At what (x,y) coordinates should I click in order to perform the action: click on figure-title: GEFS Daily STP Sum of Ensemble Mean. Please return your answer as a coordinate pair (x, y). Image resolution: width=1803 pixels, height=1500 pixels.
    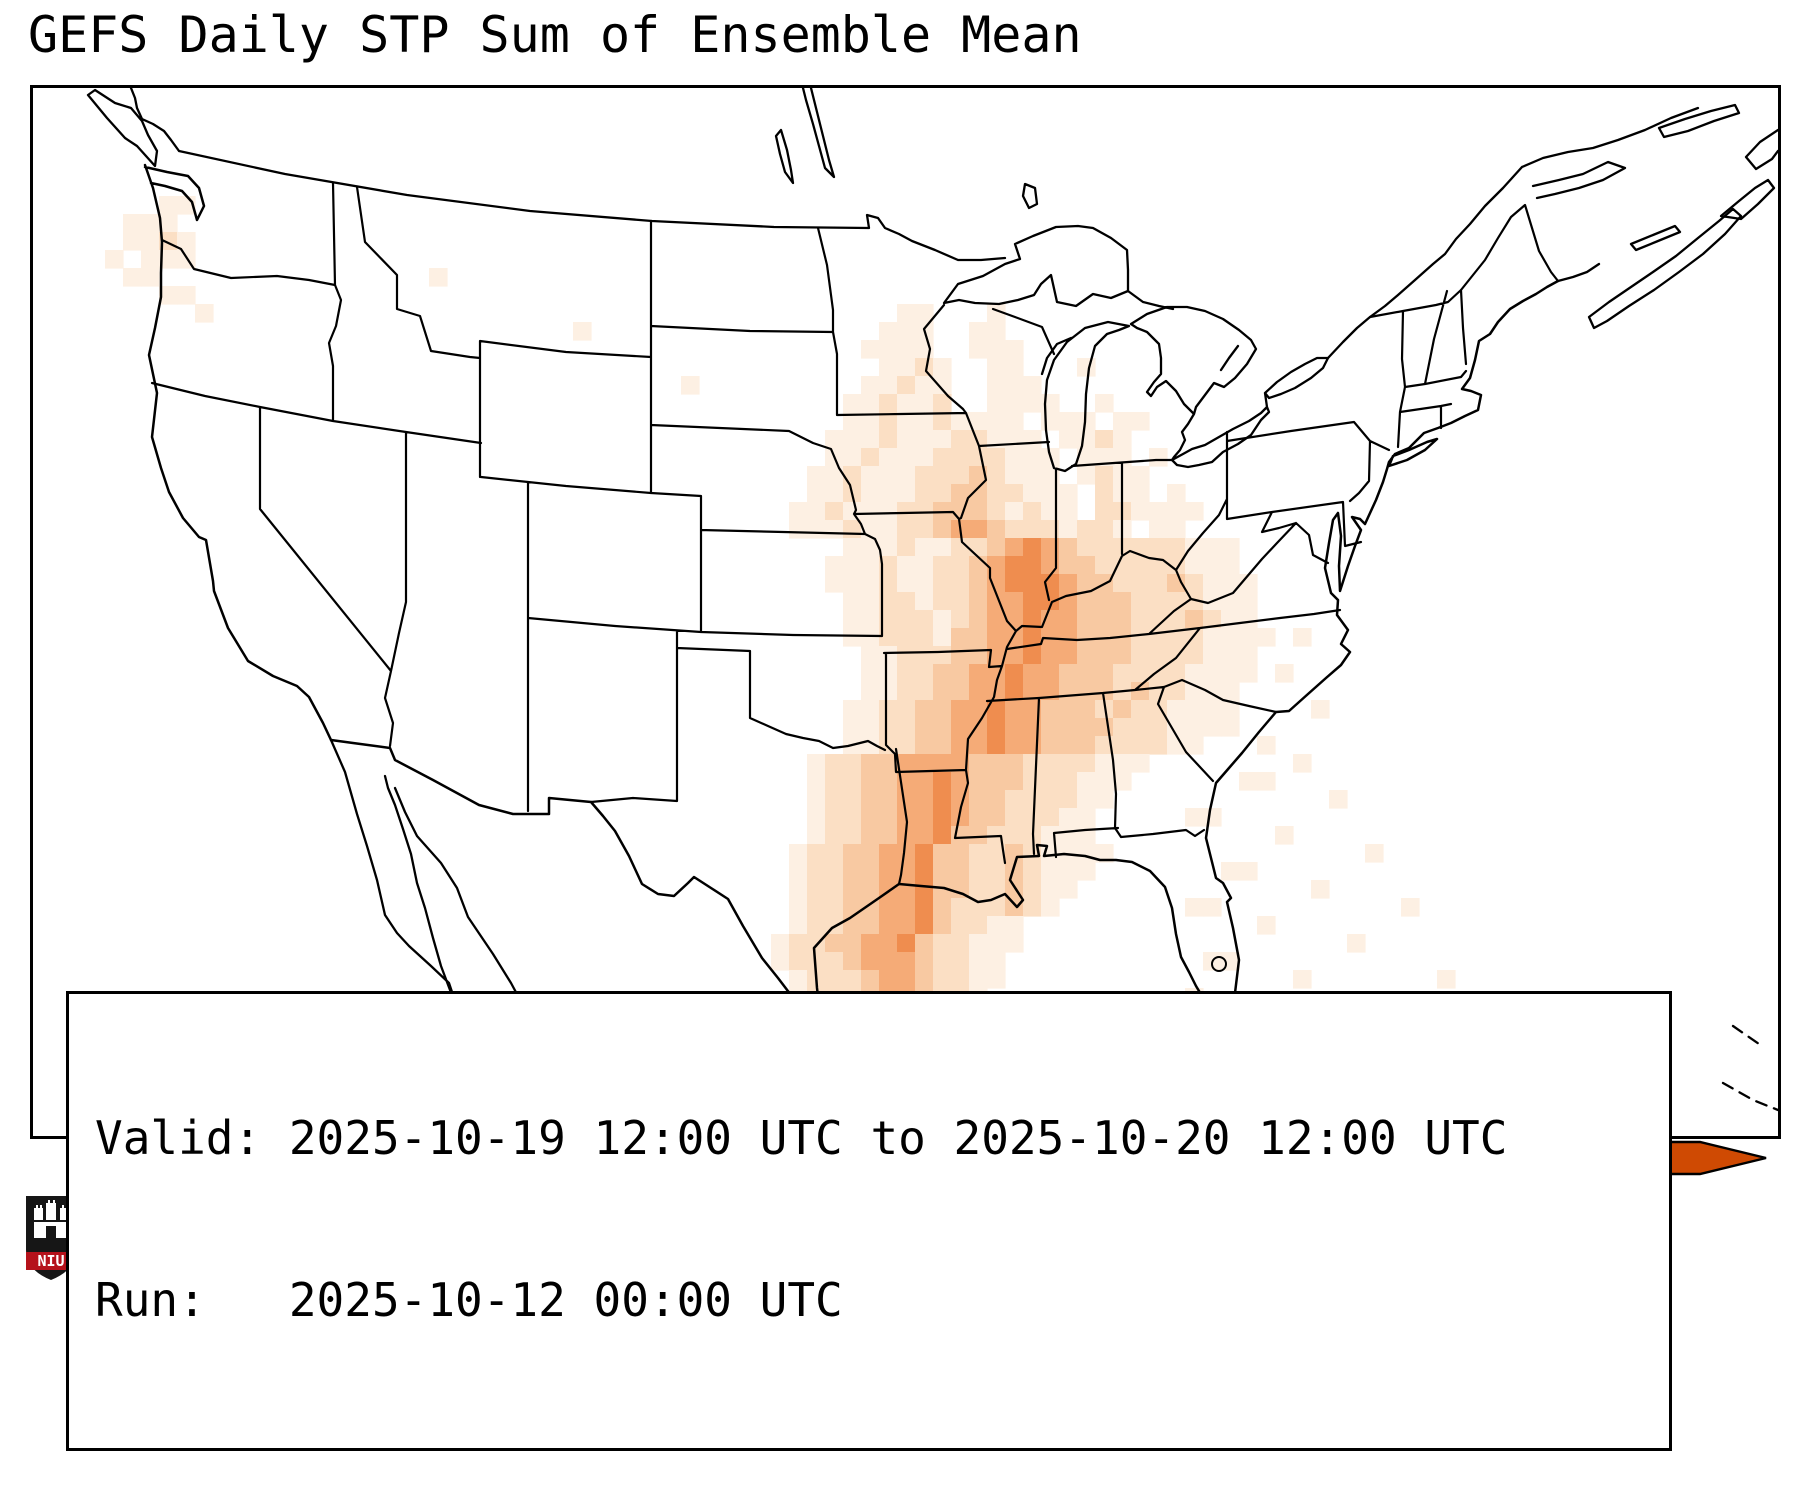
    Looking at the image, I should click on (555, 35).